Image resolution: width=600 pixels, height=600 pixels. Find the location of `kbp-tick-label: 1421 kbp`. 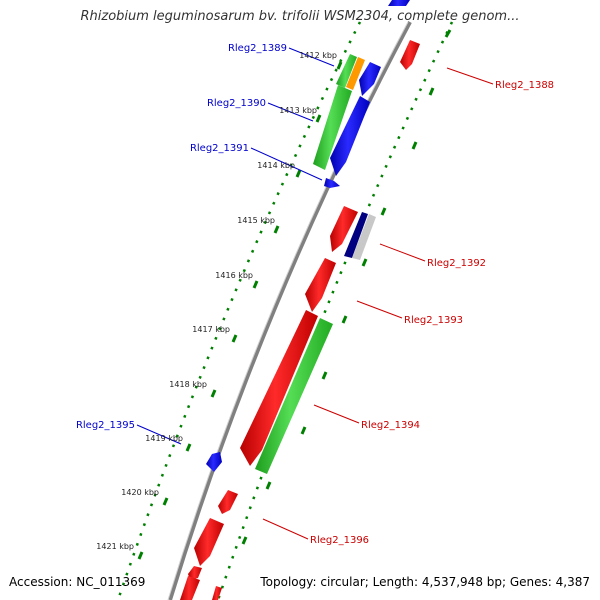

kbp-tick-label: 1421 kbp is located at coordinates (115, 546).